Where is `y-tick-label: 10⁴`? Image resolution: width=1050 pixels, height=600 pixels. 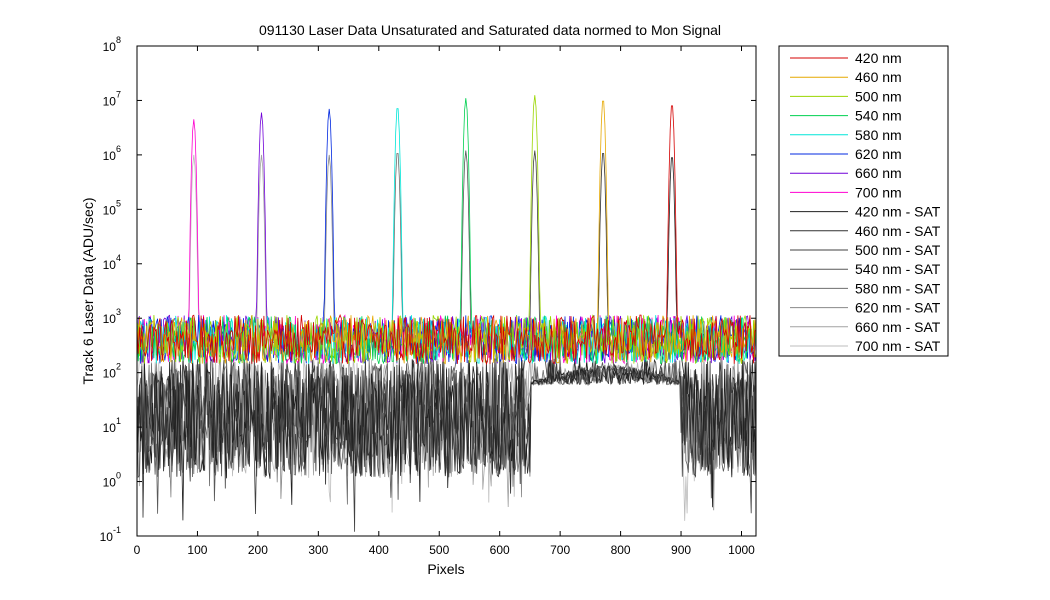 y-tick-label: 10⁴ is located at coordinates (112, 262).